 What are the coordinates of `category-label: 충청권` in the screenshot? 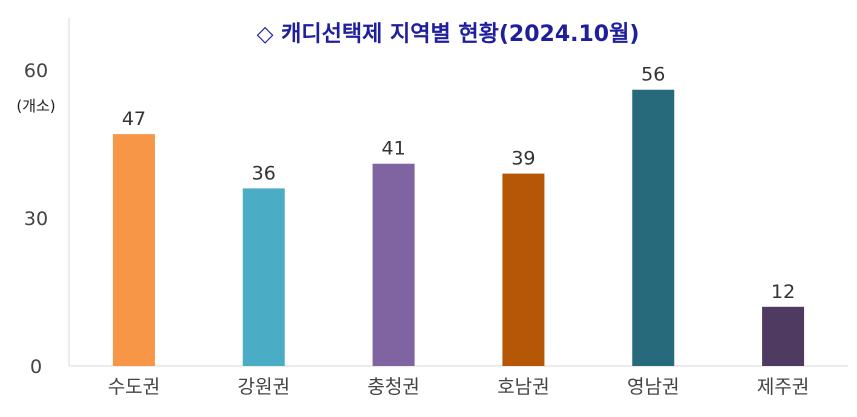 It's located at (393, 387).